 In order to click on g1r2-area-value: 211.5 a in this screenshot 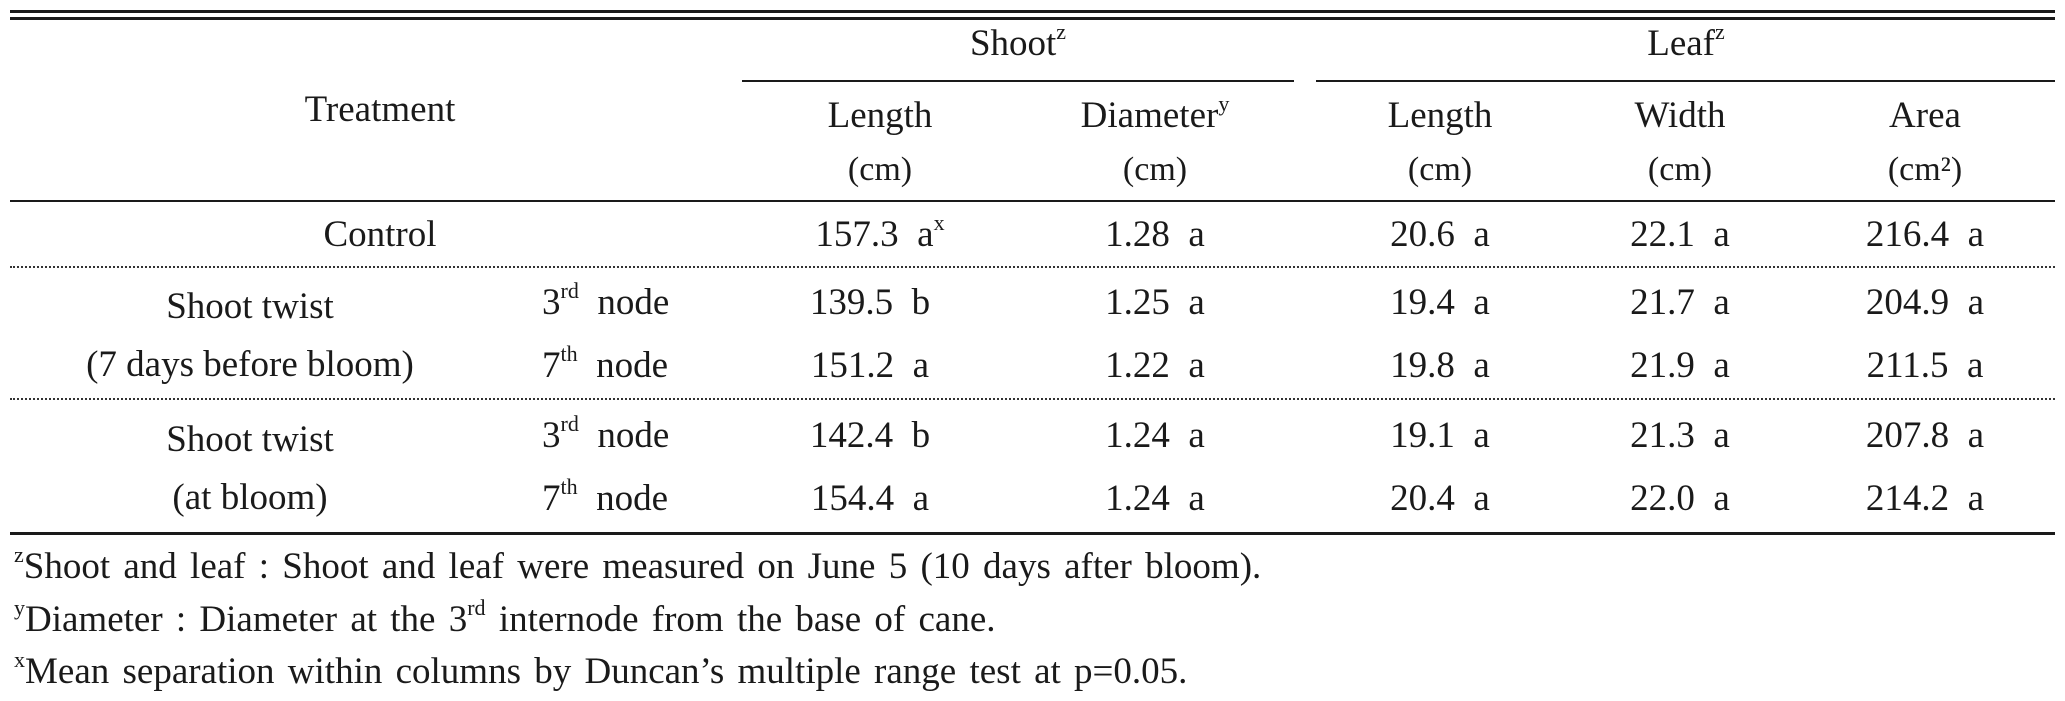, I will do `click(1925, 365)`.